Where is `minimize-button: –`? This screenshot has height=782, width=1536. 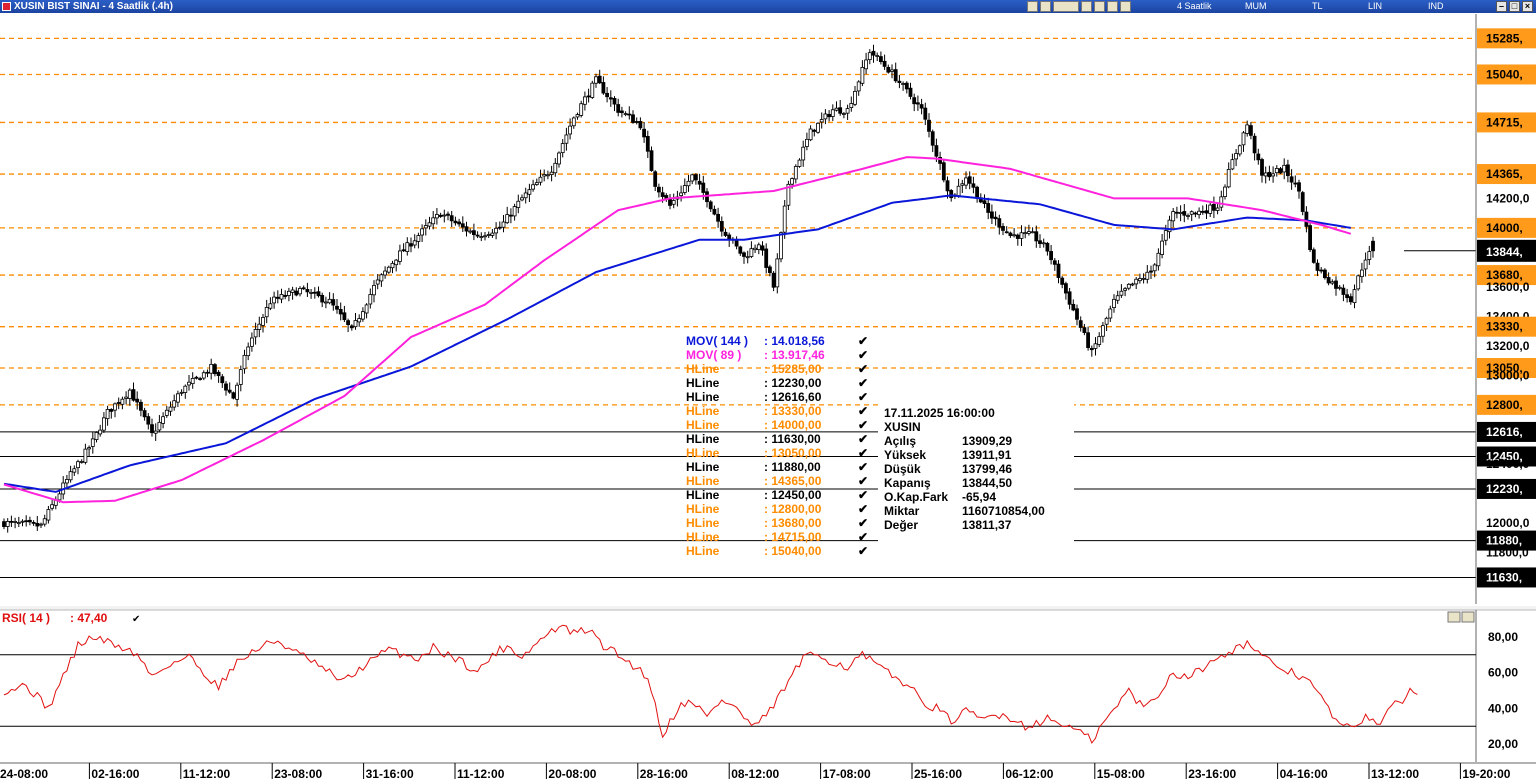 minimize-button: – is located at coordinates (1501, 6).